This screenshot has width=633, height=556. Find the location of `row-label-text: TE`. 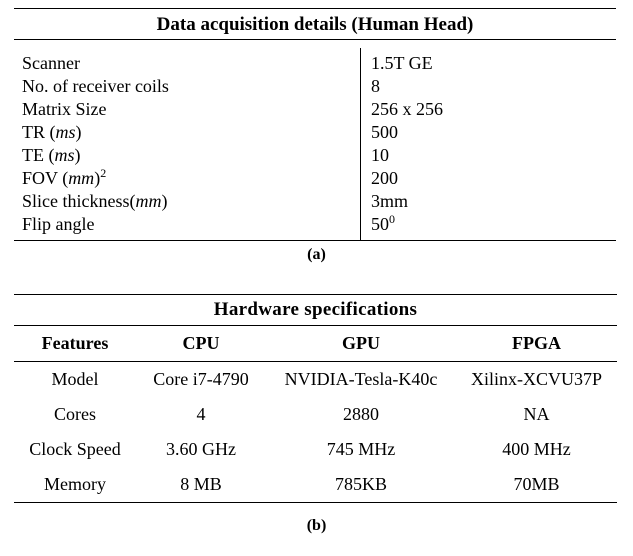

row-label-text: TE is located at coordinates (33, 155).